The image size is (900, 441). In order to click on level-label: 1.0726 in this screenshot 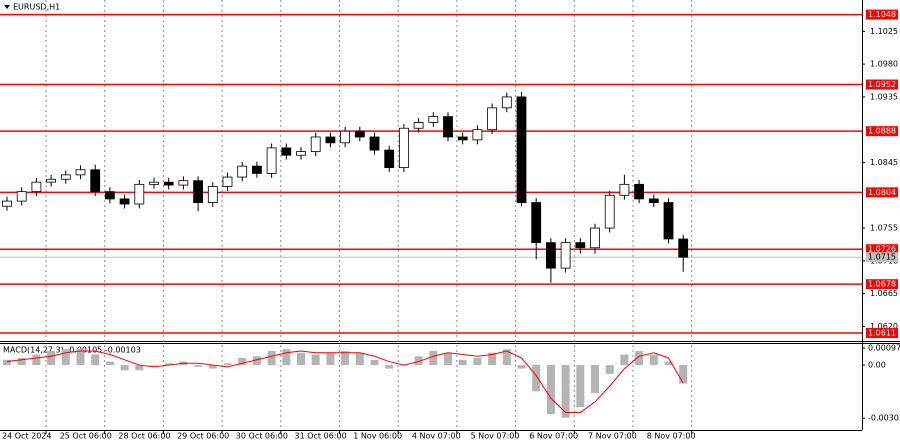, I will do `click(882, 249)`.